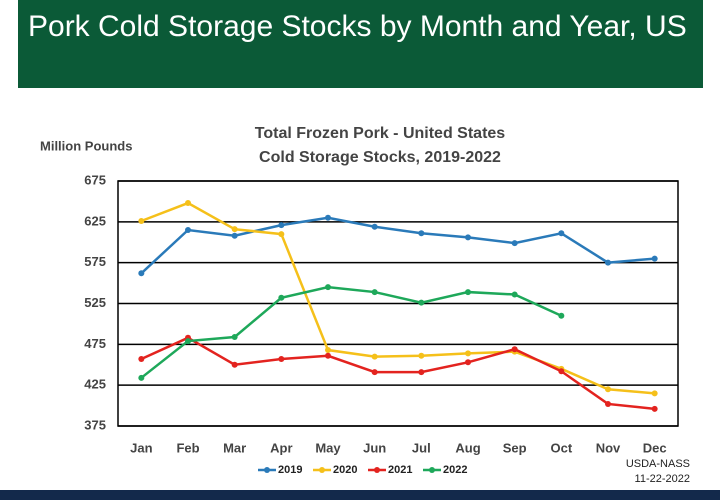 This screenshot has width=720, height=500. What do you see at coordinates (374, 447) in the screenshot?
I see `x-tick-label: Jun` at bounding box center [374, 447].